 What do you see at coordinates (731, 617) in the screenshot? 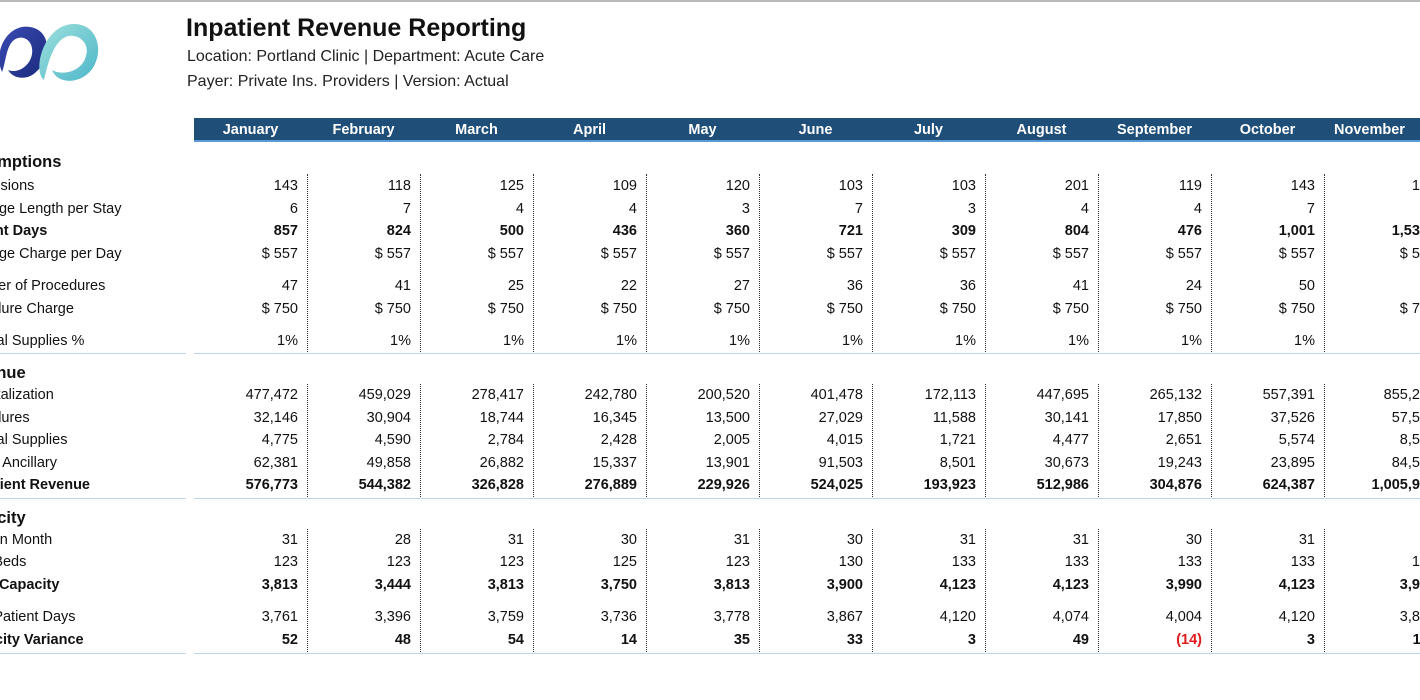
I see `data-cell: 3,778` at bounding box center [731, 617].